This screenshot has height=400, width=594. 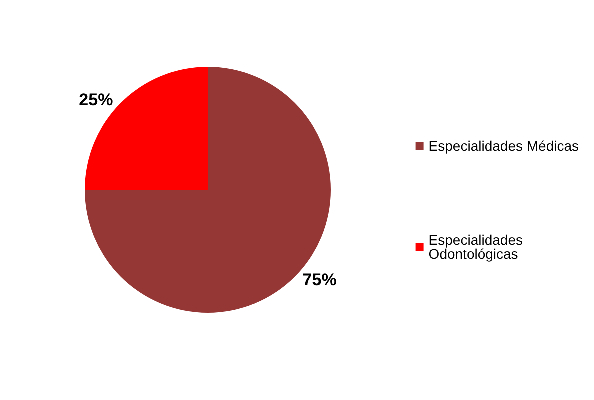 I want to click on legend-label: Especialidades Odontológicas, so click(x=477, y=247).